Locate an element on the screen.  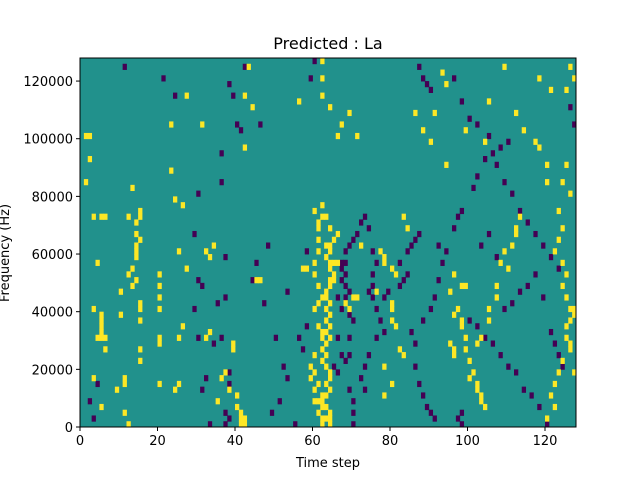
x-tick-label: 80 is located at coordinates (390, 441).